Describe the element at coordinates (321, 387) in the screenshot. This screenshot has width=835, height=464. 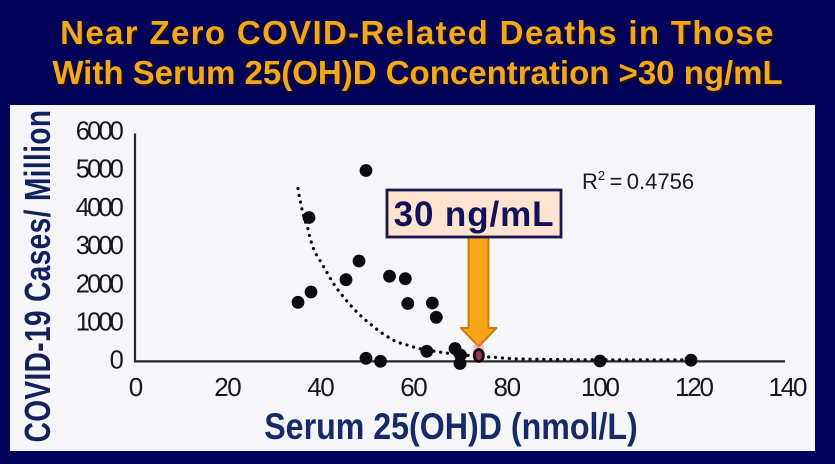
I see `svg-text: 40` at that location.